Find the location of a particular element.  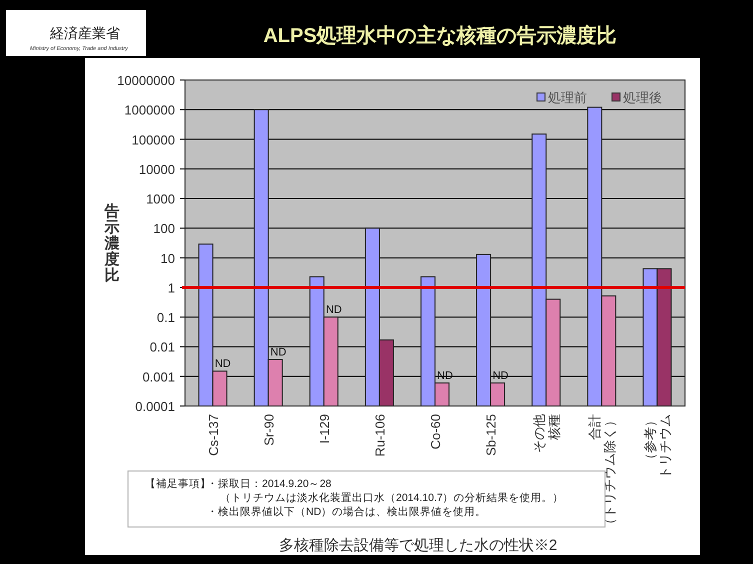

x-tick-label: （参考）トリチウム is located at coordinates (657, 446).